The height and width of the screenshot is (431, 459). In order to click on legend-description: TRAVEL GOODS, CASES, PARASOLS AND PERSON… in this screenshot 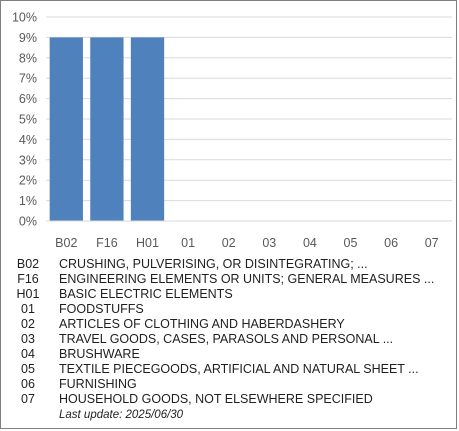, I will do `click(226, 339)`.